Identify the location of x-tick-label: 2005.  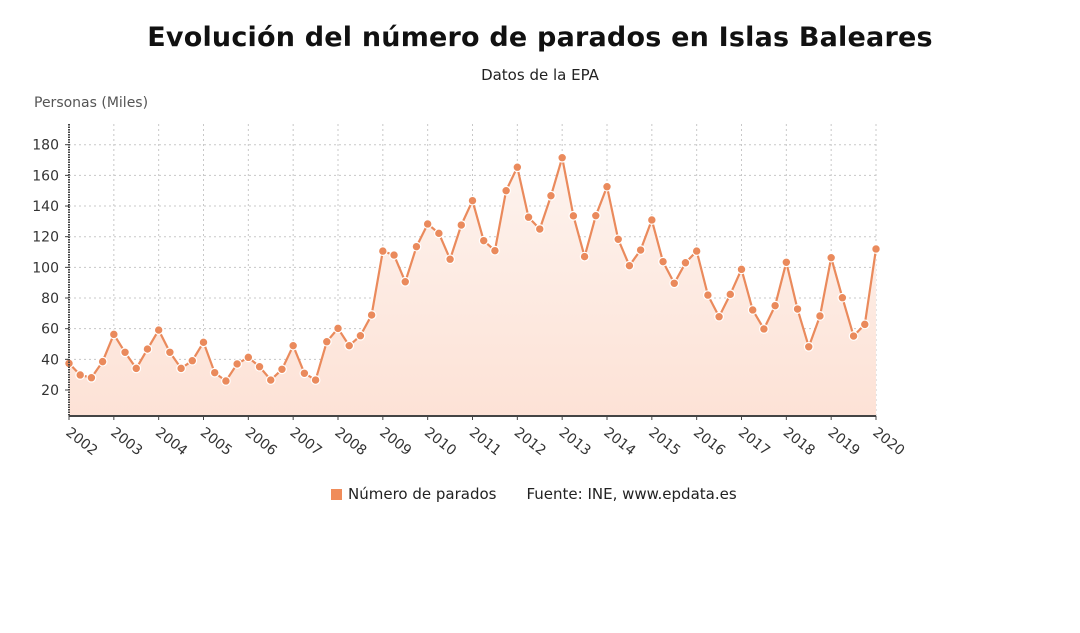
(216, 442).